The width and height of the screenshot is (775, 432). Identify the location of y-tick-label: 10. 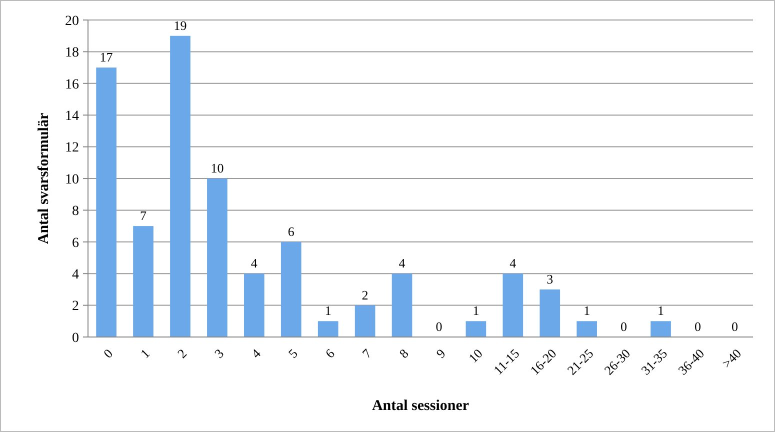
(72, 180).